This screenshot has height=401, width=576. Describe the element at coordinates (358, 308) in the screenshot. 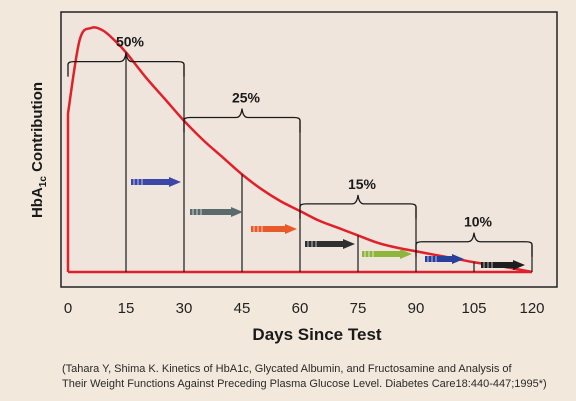

I see `x-tick-label: 75` at that location.